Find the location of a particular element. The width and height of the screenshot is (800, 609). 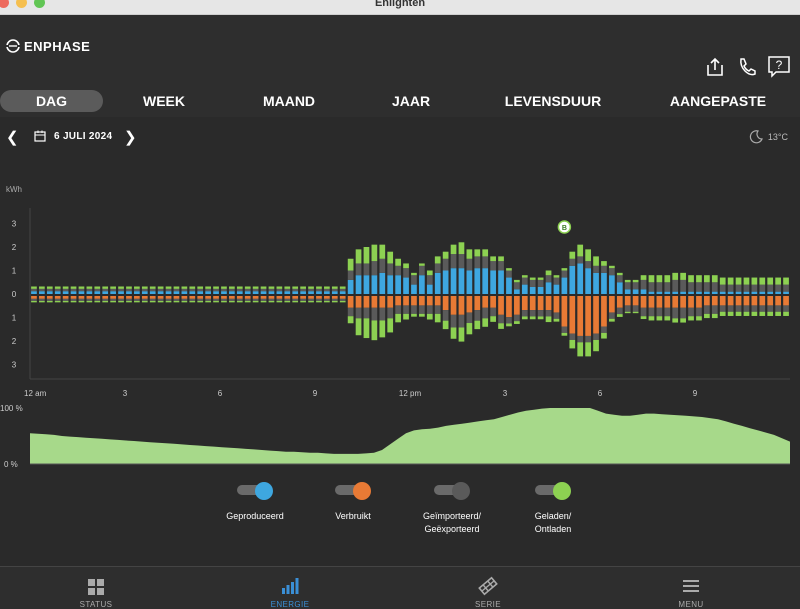

nav-serie: SERIE is located at coordinates (488, 588).